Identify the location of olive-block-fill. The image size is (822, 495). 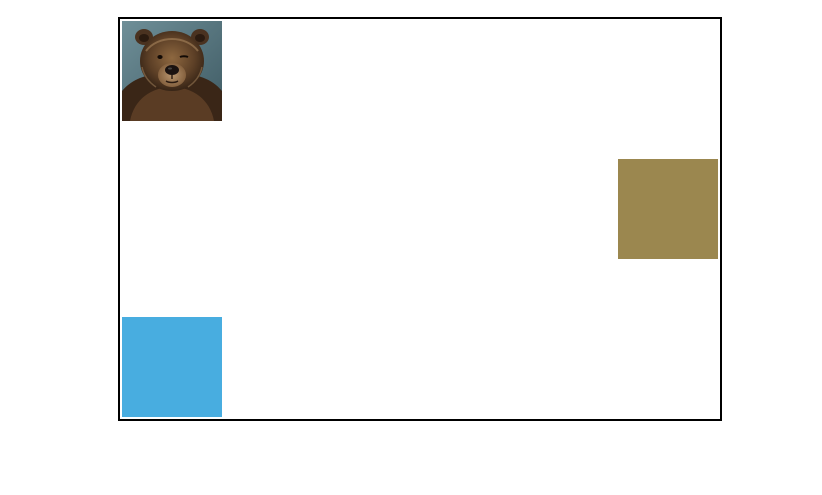
(668, 209).